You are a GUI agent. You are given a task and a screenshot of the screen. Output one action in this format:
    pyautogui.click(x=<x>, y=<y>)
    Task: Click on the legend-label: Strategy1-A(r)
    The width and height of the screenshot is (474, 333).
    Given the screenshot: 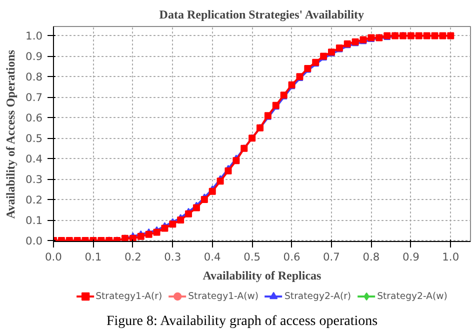 What is the action you would take?
    pyautogui.click(x=129, y=296)
    